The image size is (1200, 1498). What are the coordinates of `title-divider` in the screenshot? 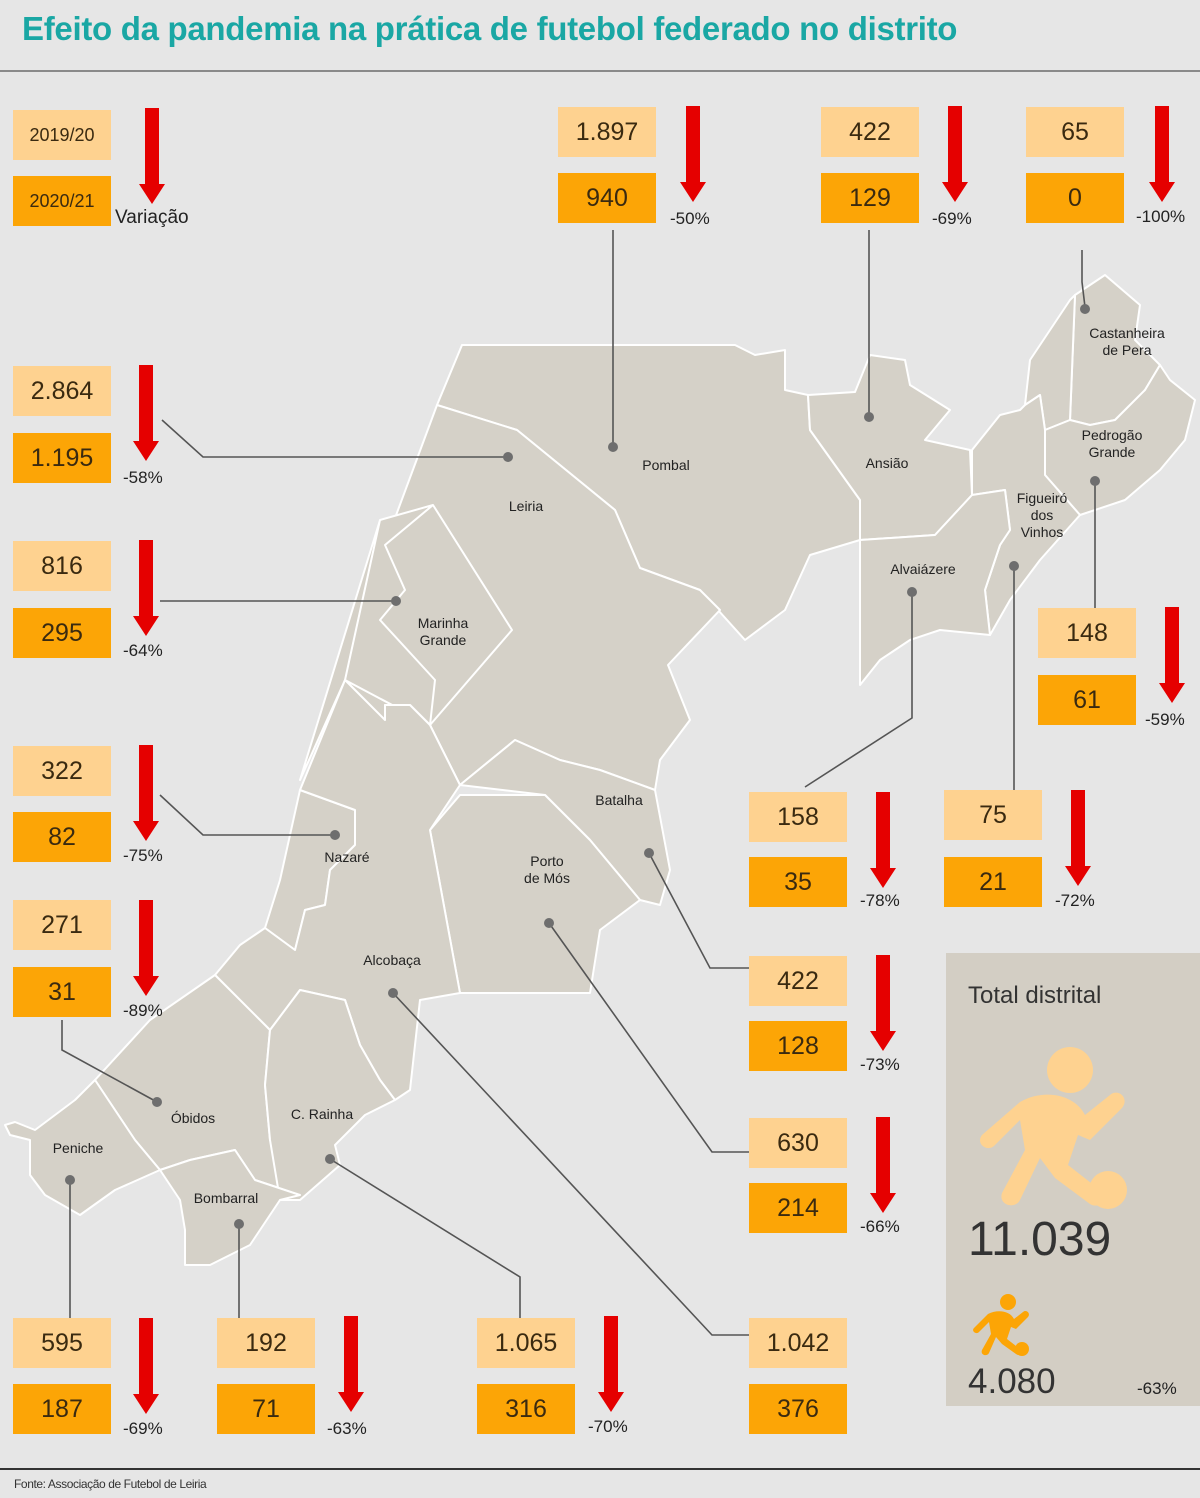 It's located at (600, 71).